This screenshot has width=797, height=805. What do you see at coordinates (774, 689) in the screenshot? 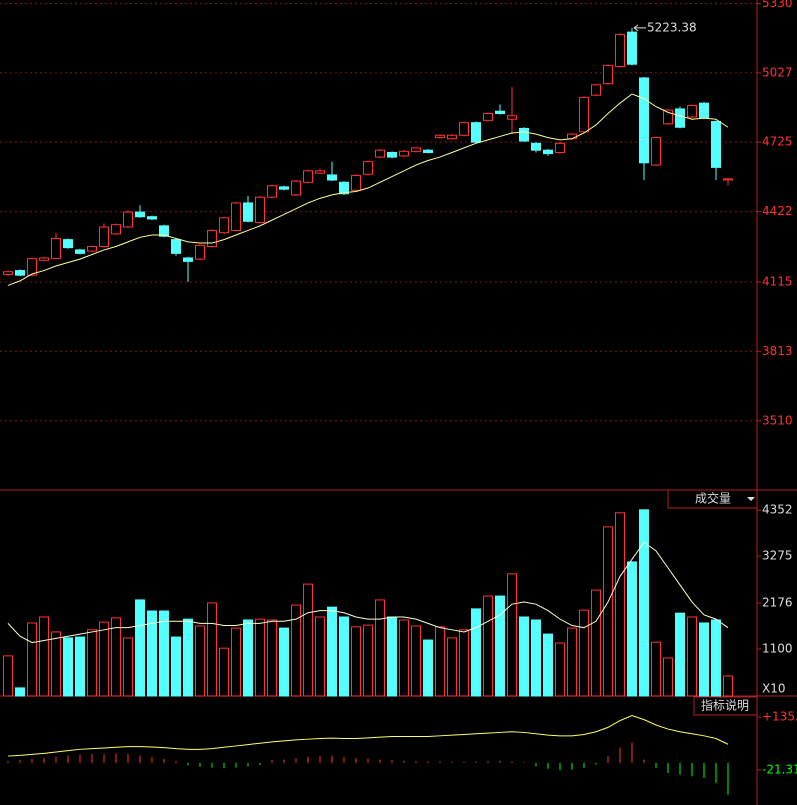
I see `unit-label: X10` at bounding box center [774, 689].